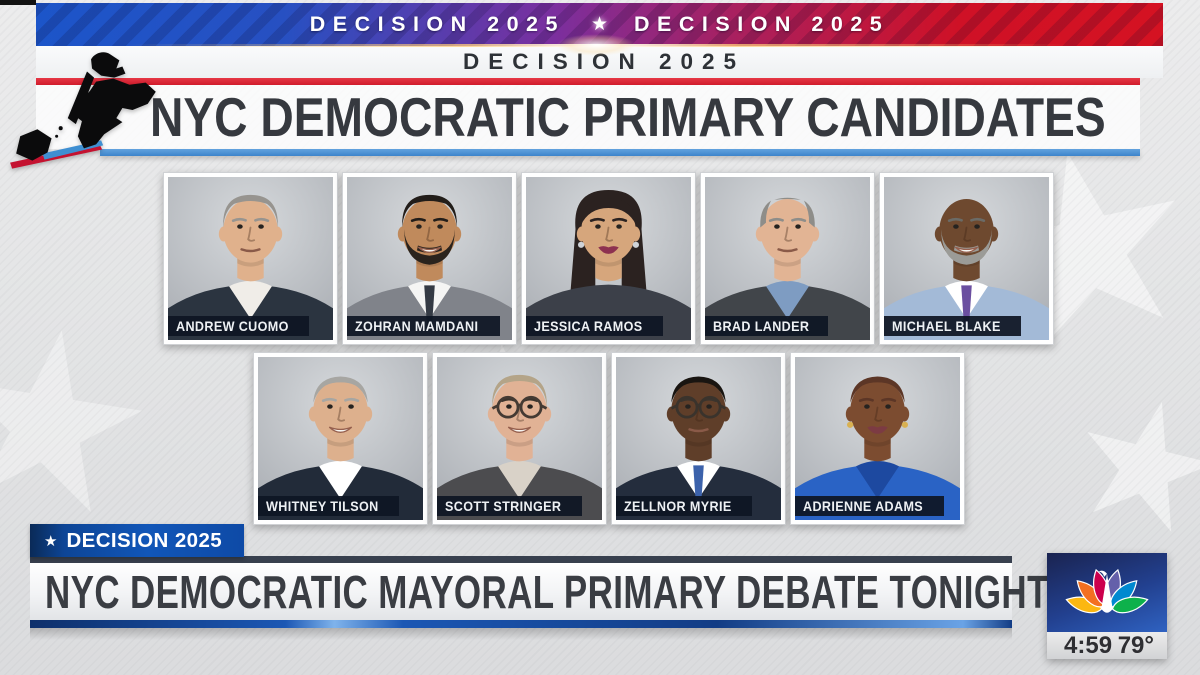 This screenshot has height=675, width=1200. Describe the element at coordinates (761, 326) in the screenshot. I see `candidate-name: BRAD LANDER` at that location.